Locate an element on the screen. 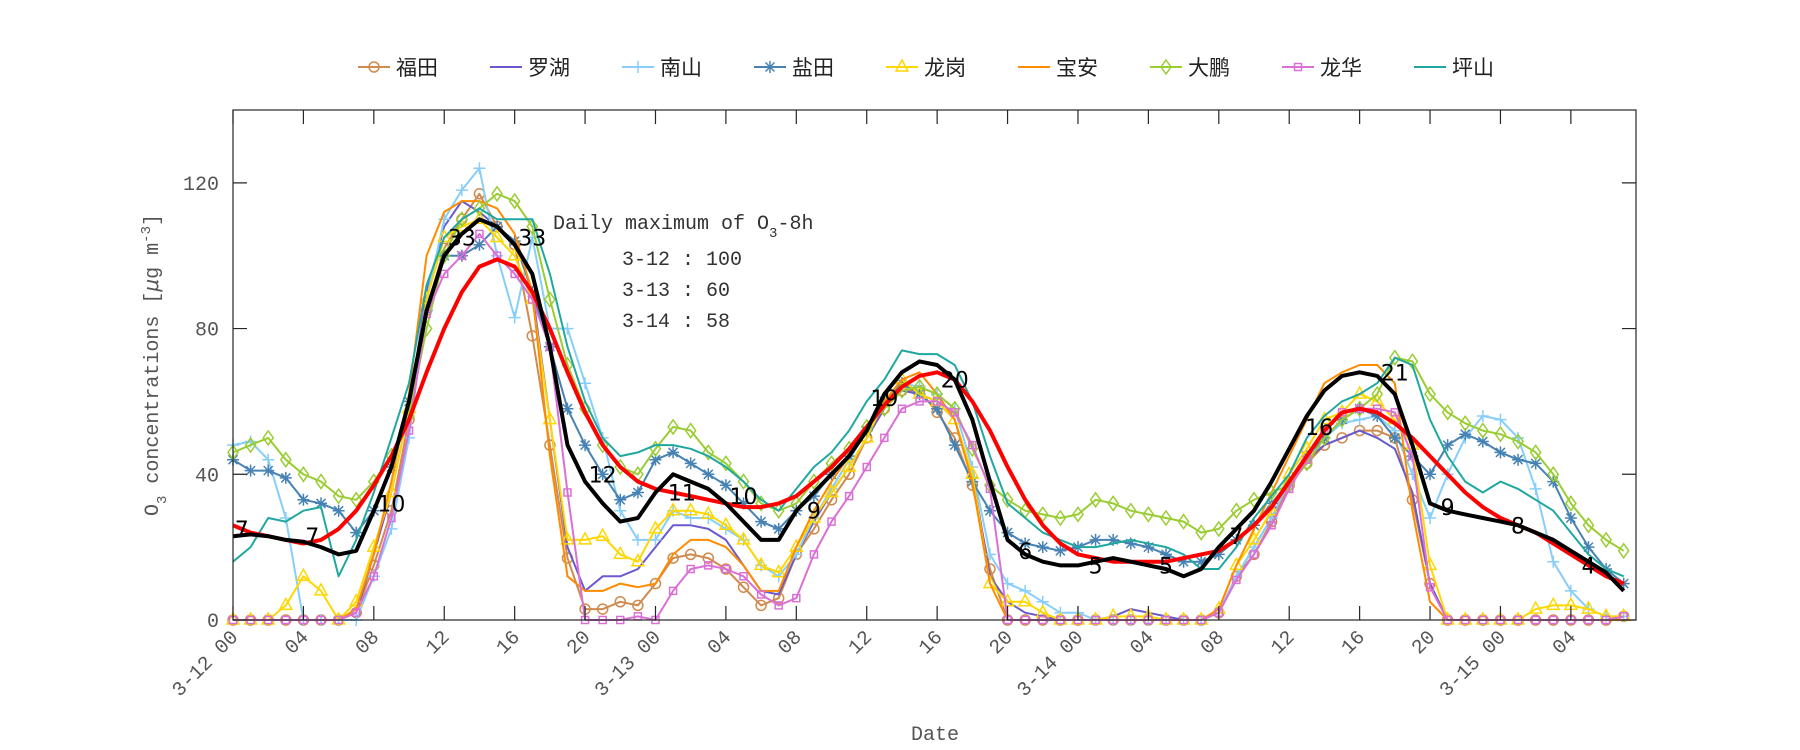 The height and width of the screenshot is (750, 1800). legend-item: 宝安 is located at coordinates (1058, 68).